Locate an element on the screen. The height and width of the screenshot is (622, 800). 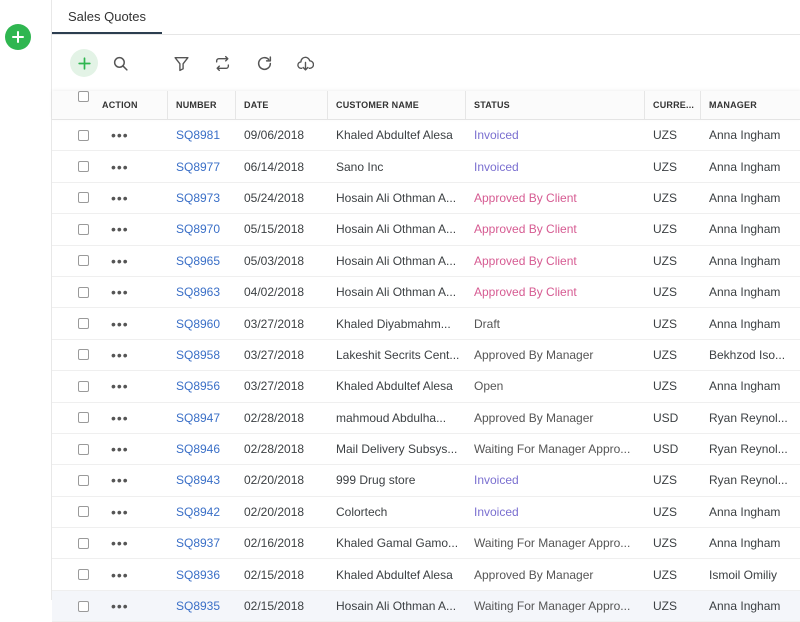
quote-number-link: SQ8943 is located at coordinates (198, 480).